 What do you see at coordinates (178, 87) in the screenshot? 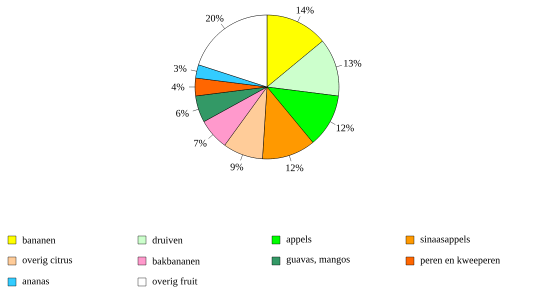
I see `data-label: 4%` at bounding box center [178, 87].